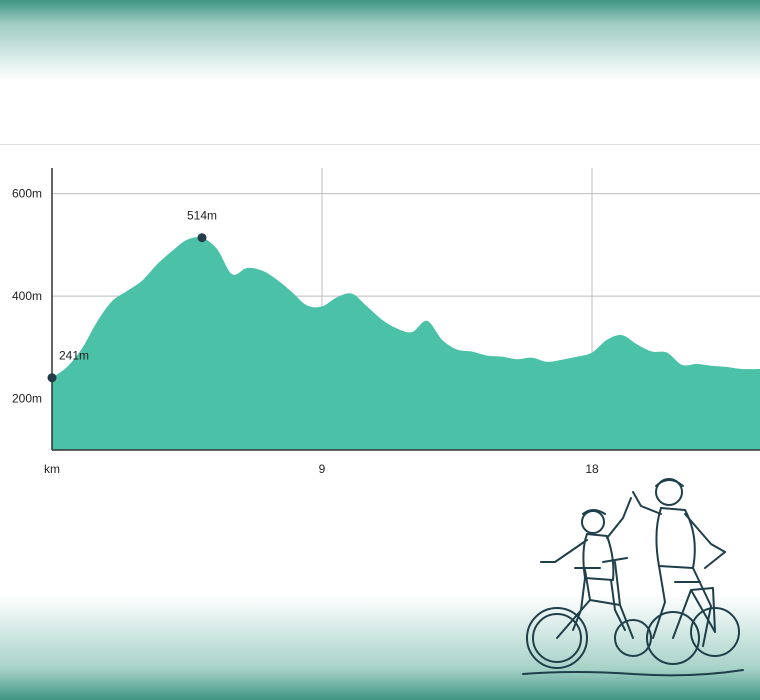  Describe the element at coordinates (673, 638) in the screenshot. I see `adult-bike-rear-wheel` at that location.